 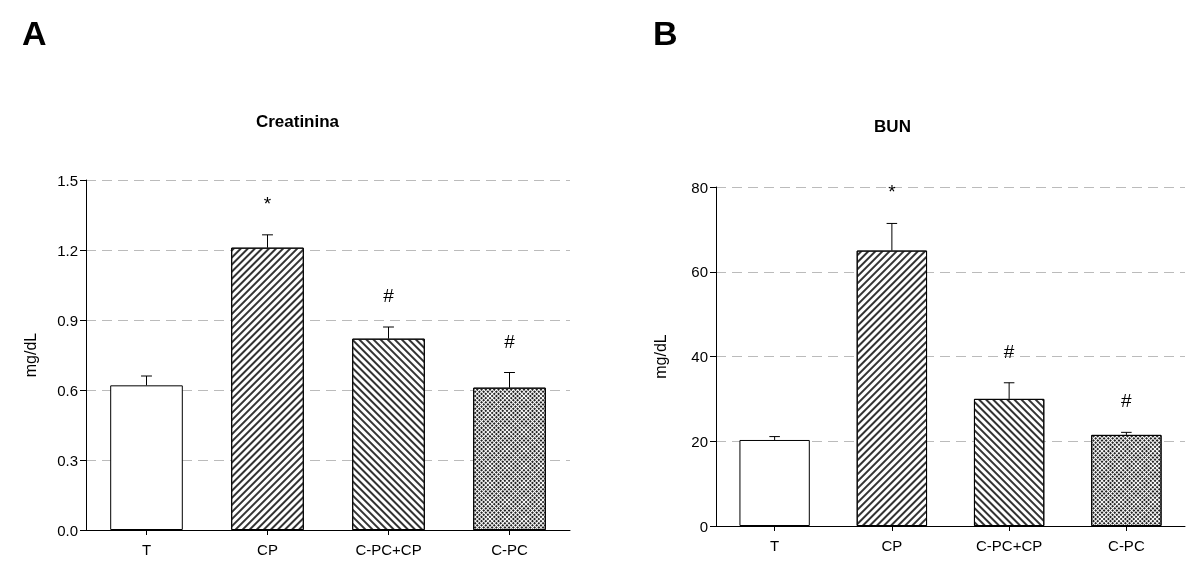 I want to click on chart-title: BUN, so click(x=892, y=126).